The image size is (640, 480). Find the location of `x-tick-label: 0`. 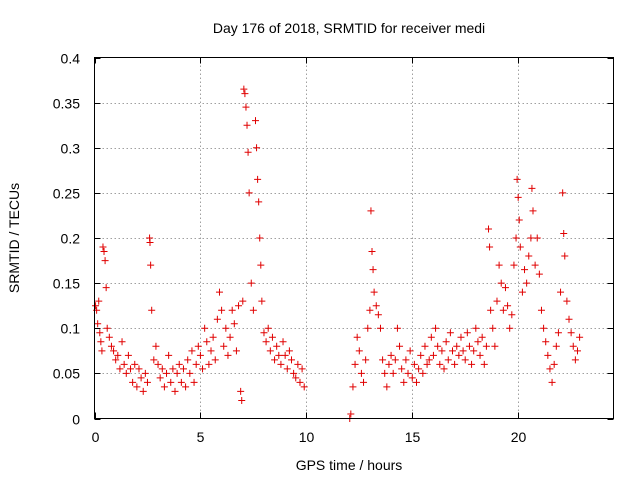

x-tick-label: 0 is located at coordinates (96, 437).